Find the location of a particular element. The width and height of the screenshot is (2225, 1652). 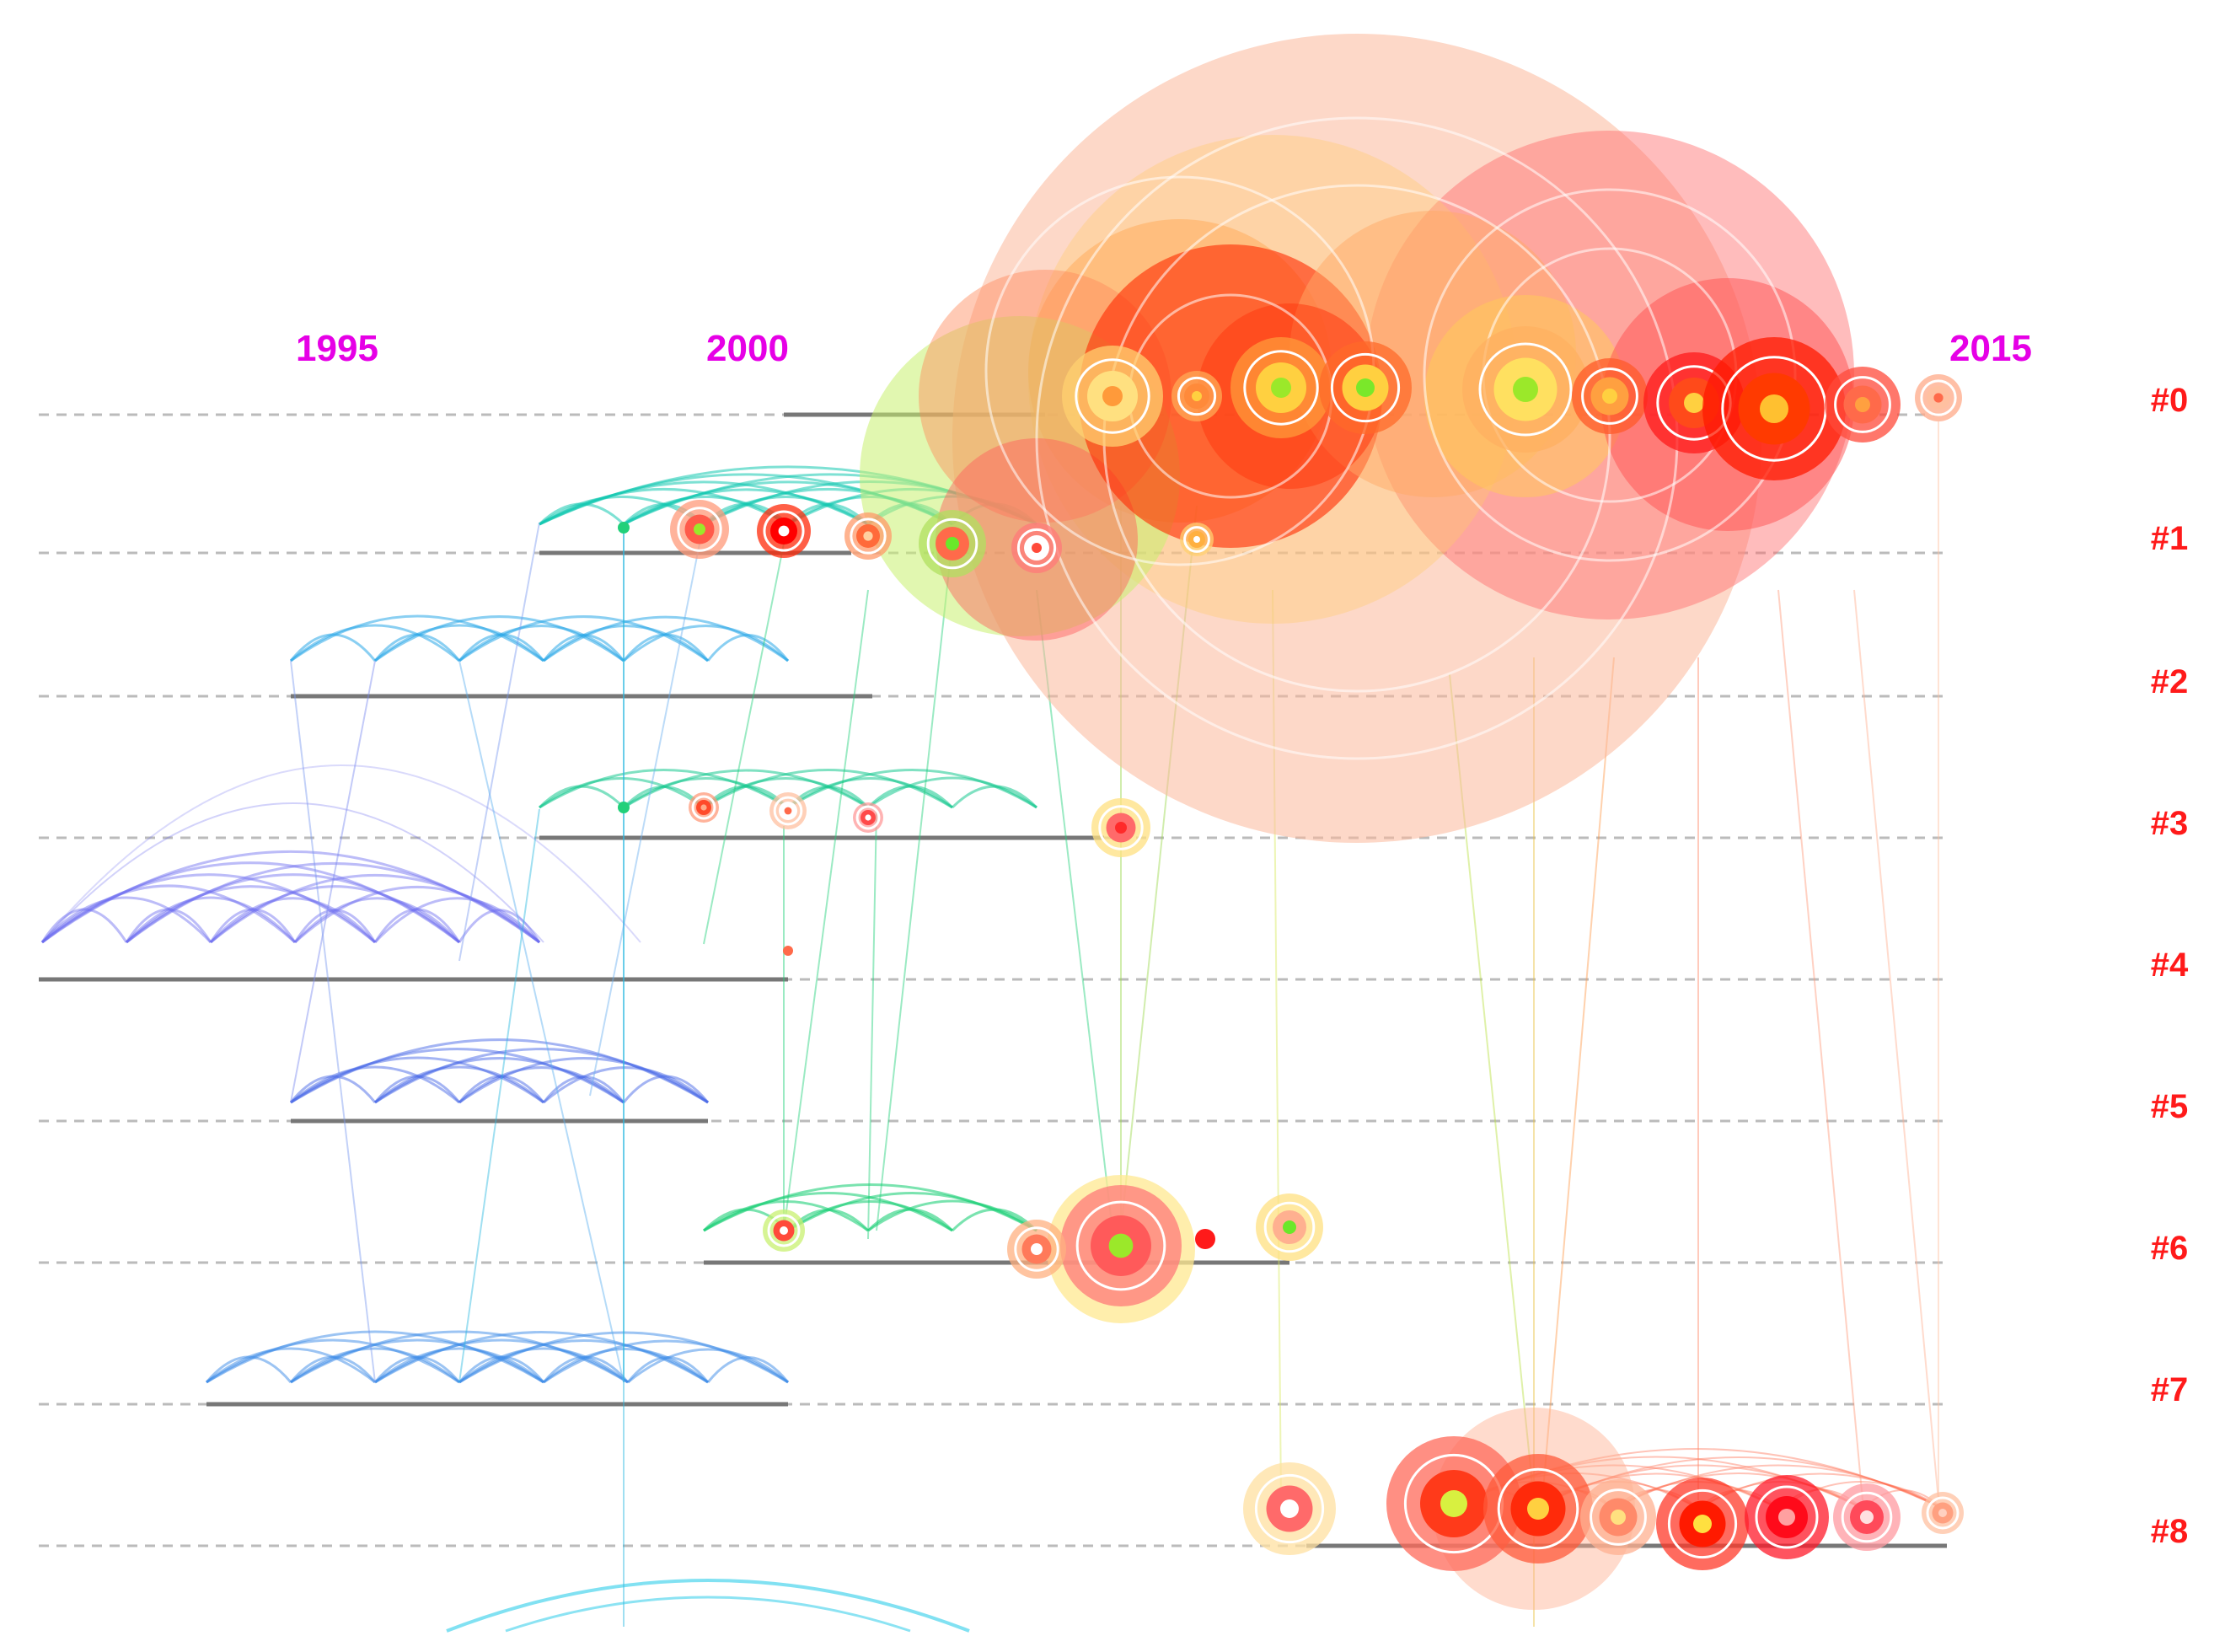

link-bottom-a is located at coordinates (708, 1606).